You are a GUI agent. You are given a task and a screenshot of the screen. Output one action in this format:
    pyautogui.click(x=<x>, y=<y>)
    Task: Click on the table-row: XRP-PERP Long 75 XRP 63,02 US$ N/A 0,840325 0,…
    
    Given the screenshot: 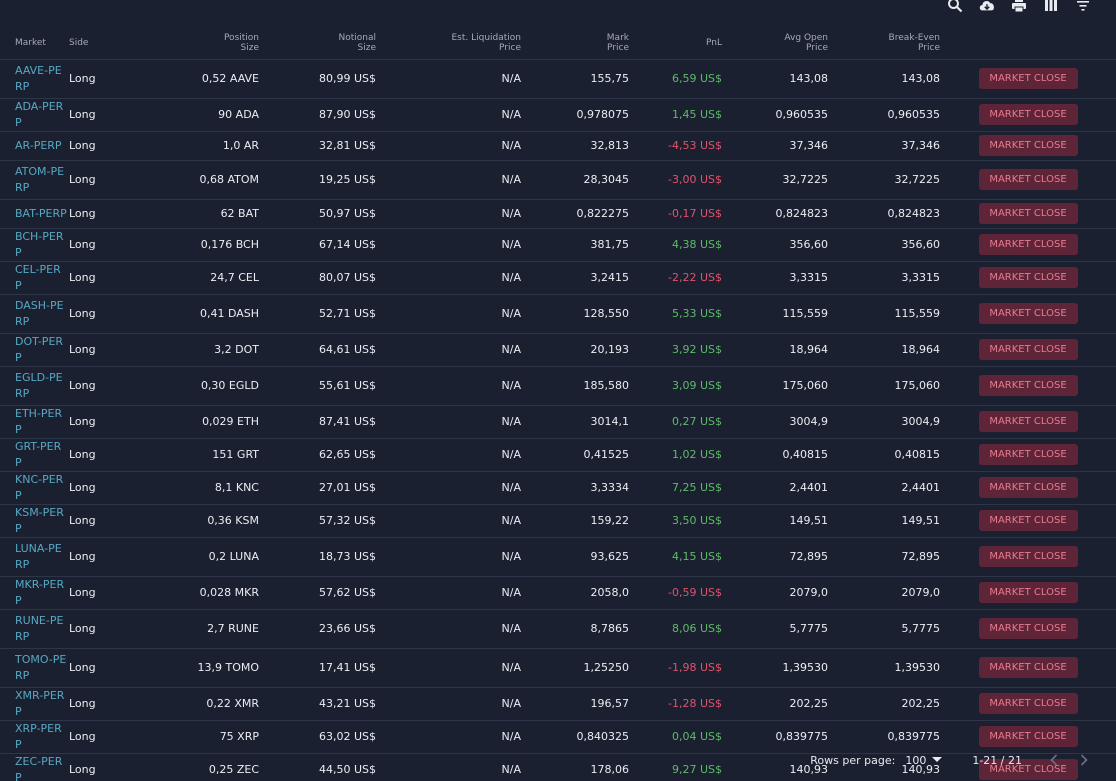 What is the action you would take?
    pyautogui.click(x=558, y=737)
    